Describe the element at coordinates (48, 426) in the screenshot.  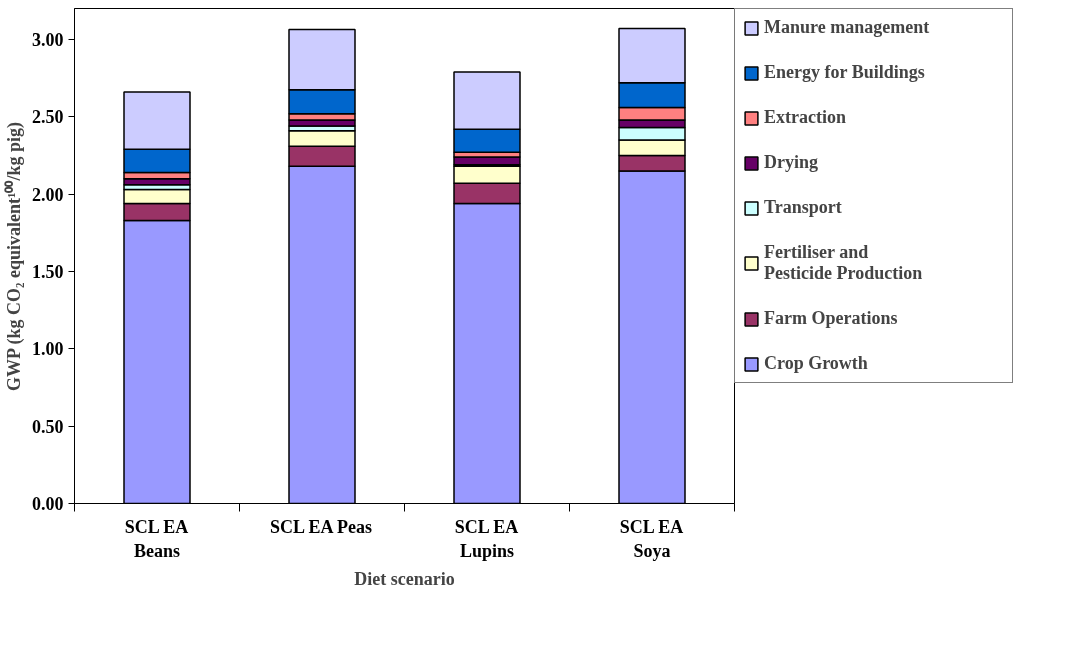
I see `y-tick-label: 0.50` at that location.